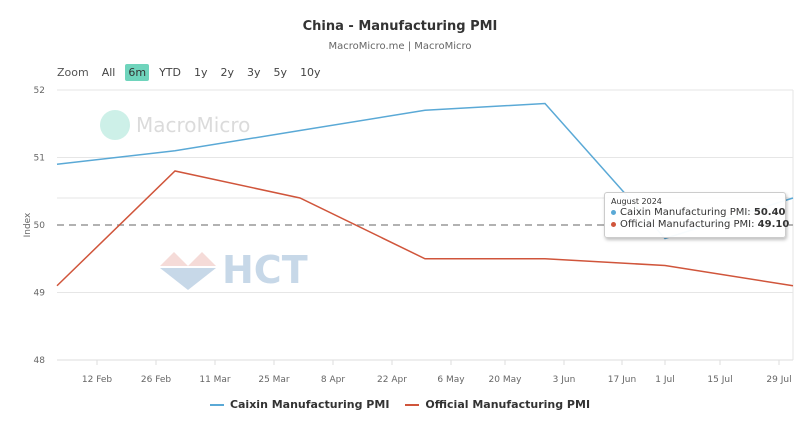  What do you see at coordinates (506, 380) in the screenshot?
I see `svg-text: 20 May` at bounding box center [506, 380].